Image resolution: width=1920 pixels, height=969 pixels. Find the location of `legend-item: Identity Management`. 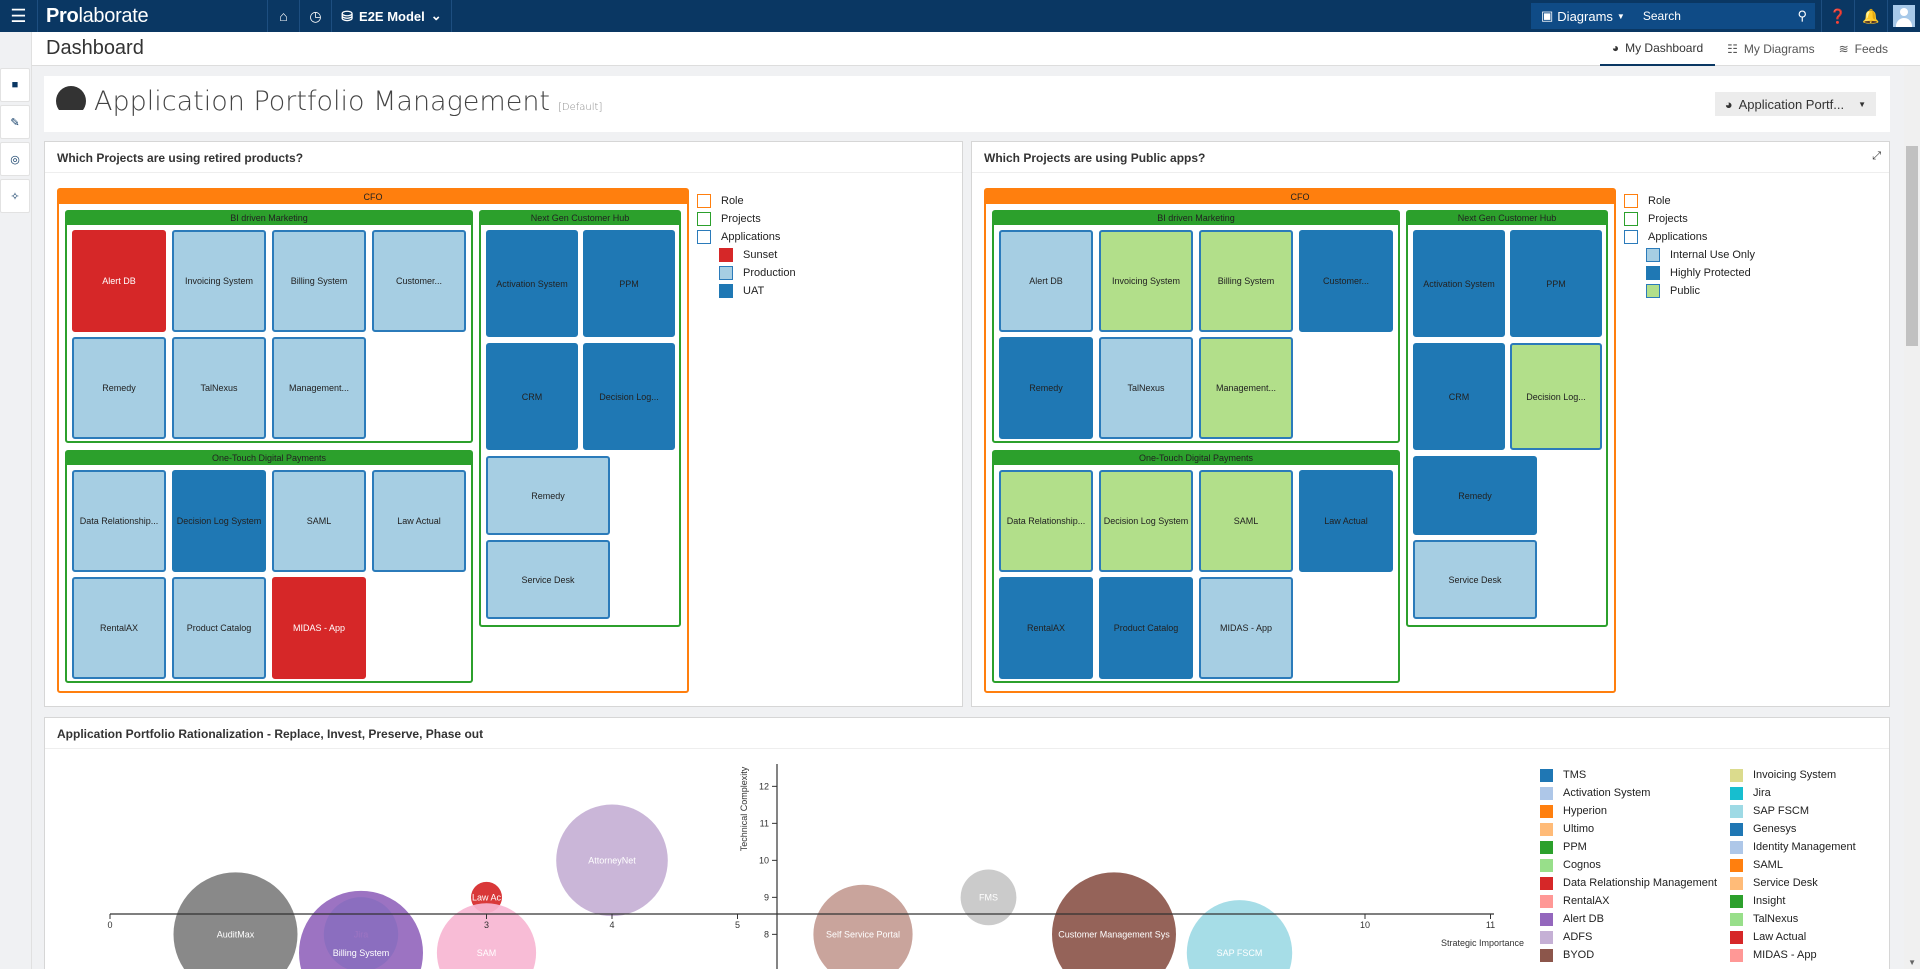

legend-item: Identity Management is located at coordinates (1805, 847).